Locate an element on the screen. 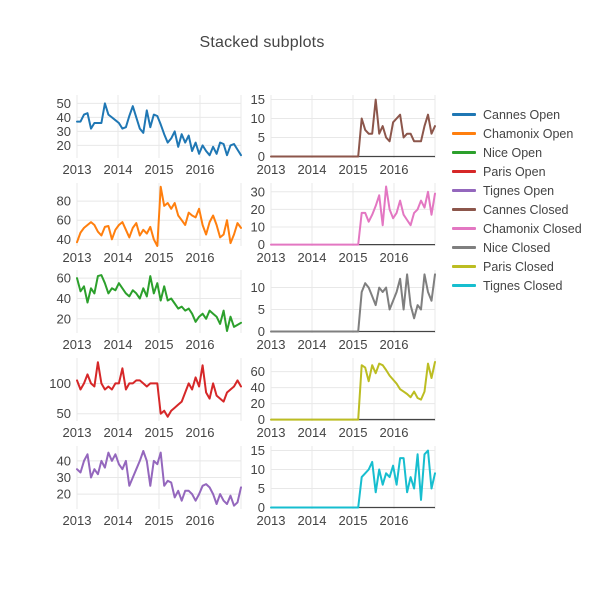 Image resolution: width=600 pixels, height=600 pixels. legend-item-cannes-open: Cannes Open is located at coordinates (517, 114).